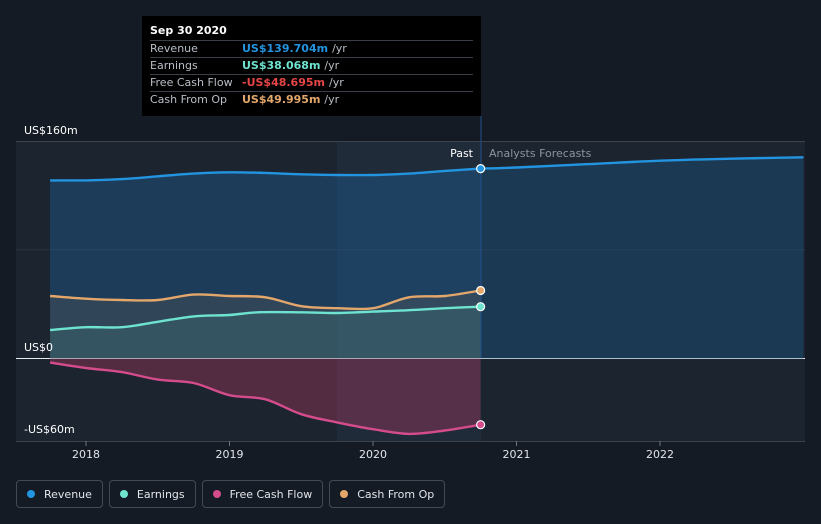 This screenshot has width=821, height=524. I want to click on tooltip-row-free-cash-flow: Free Cash Flow -US$48.695m /yr, so click(311, 82).